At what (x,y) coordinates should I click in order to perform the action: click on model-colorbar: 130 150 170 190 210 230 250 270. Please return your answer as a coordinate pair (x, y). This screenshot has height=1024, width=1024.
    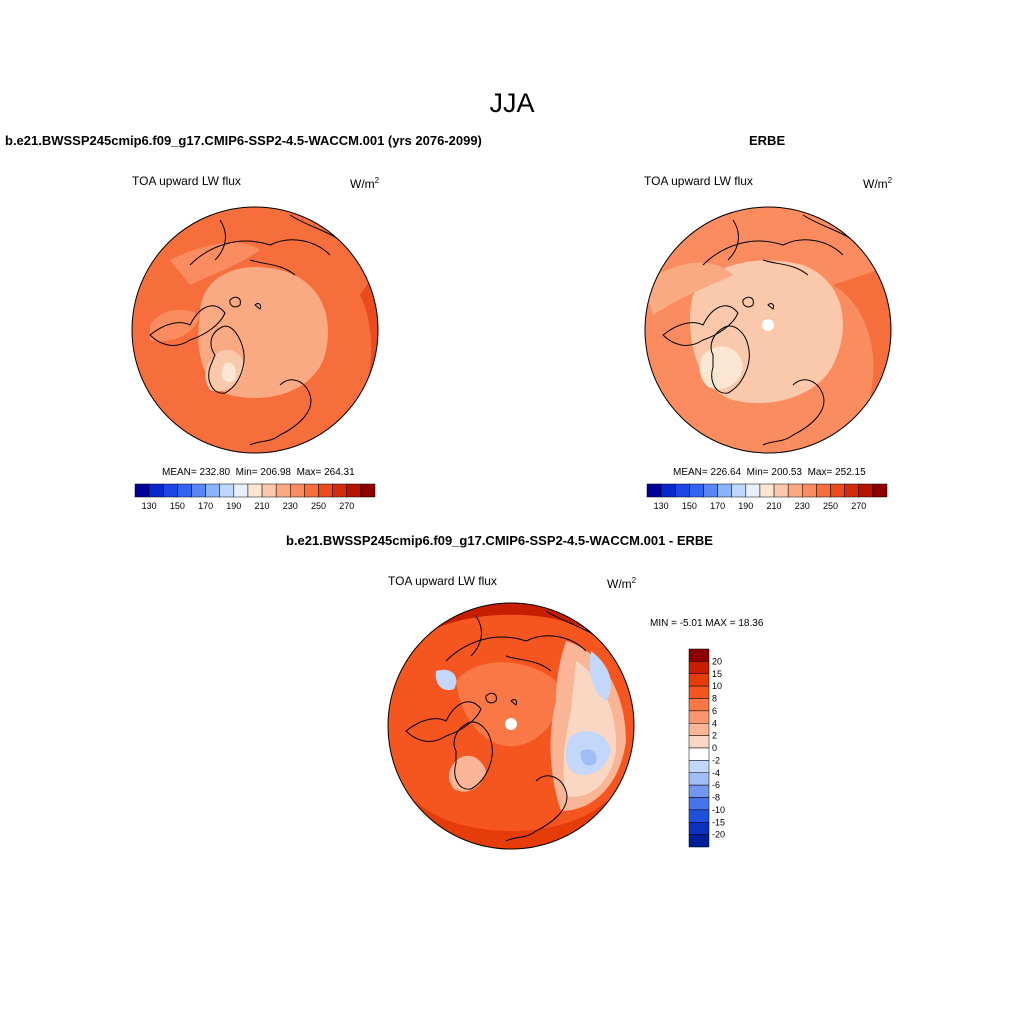
    Looking at the image, I should click on (255, 497).